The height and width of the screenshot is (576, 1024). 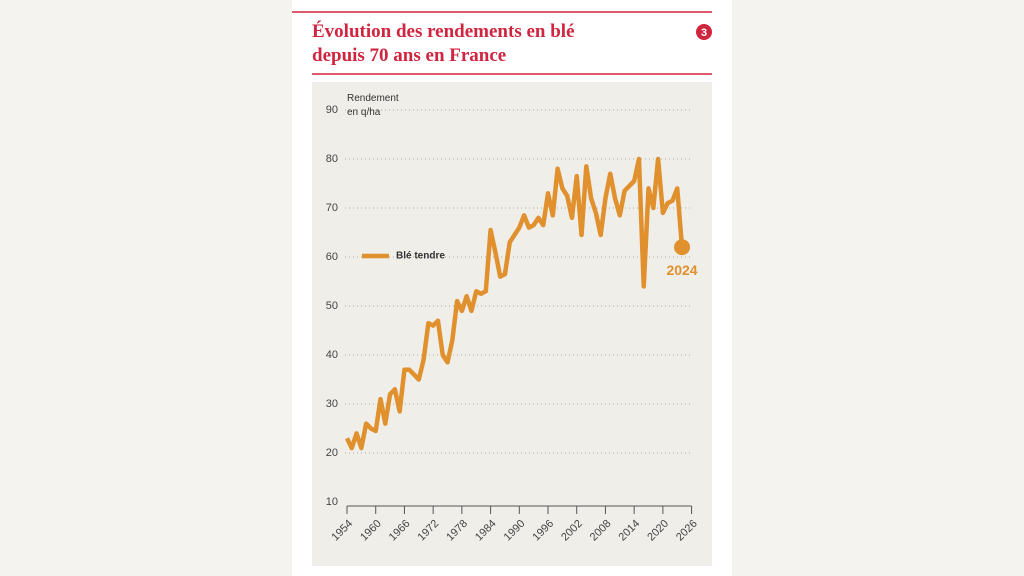 I want to click on y-tick-label: 70, so click(x=332, y=208).